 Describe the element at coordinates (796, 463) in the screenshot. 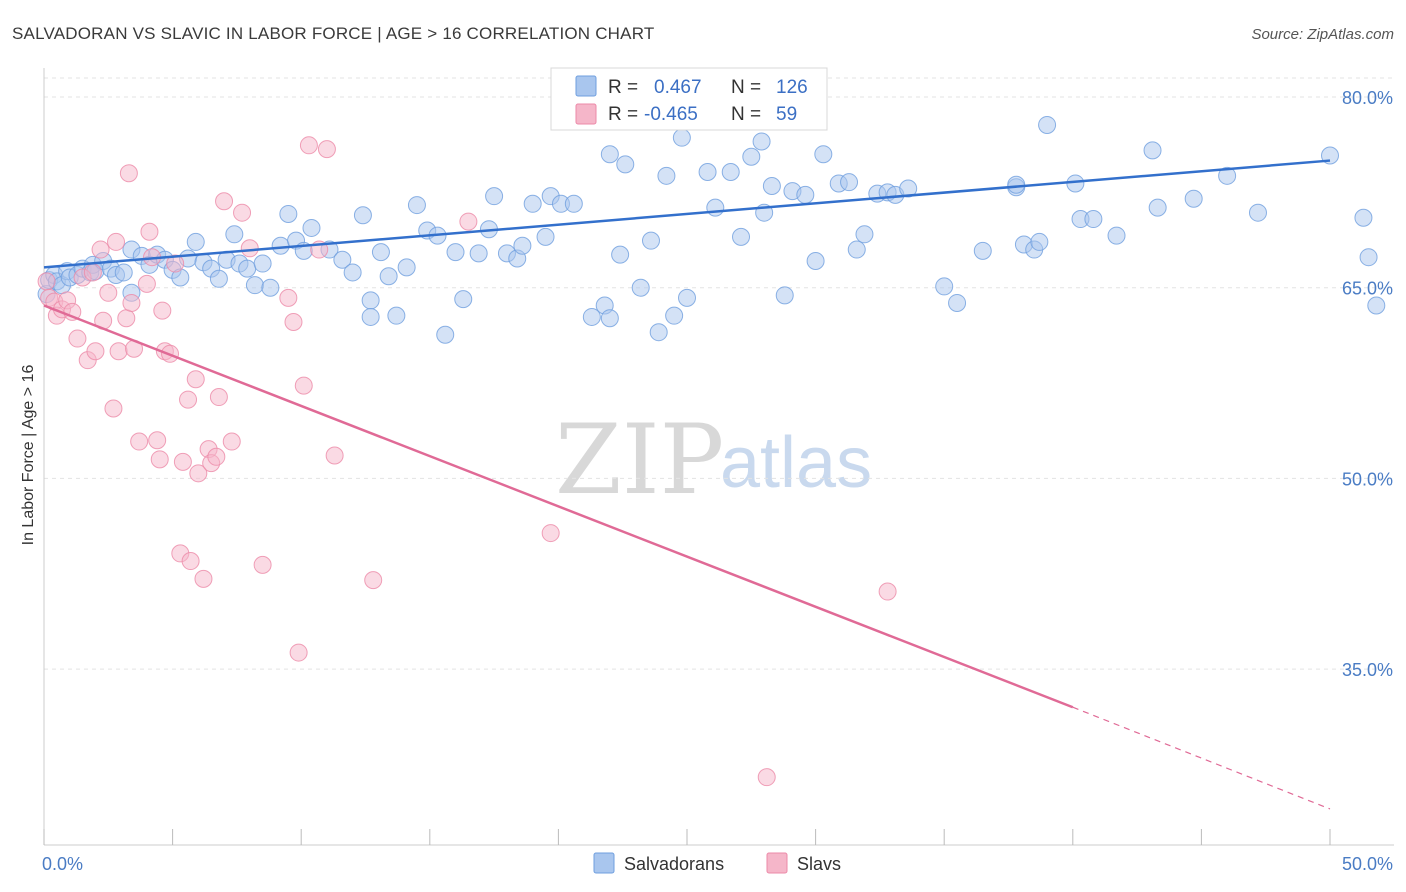

I see `watermark-atlas: atlas` at that location.